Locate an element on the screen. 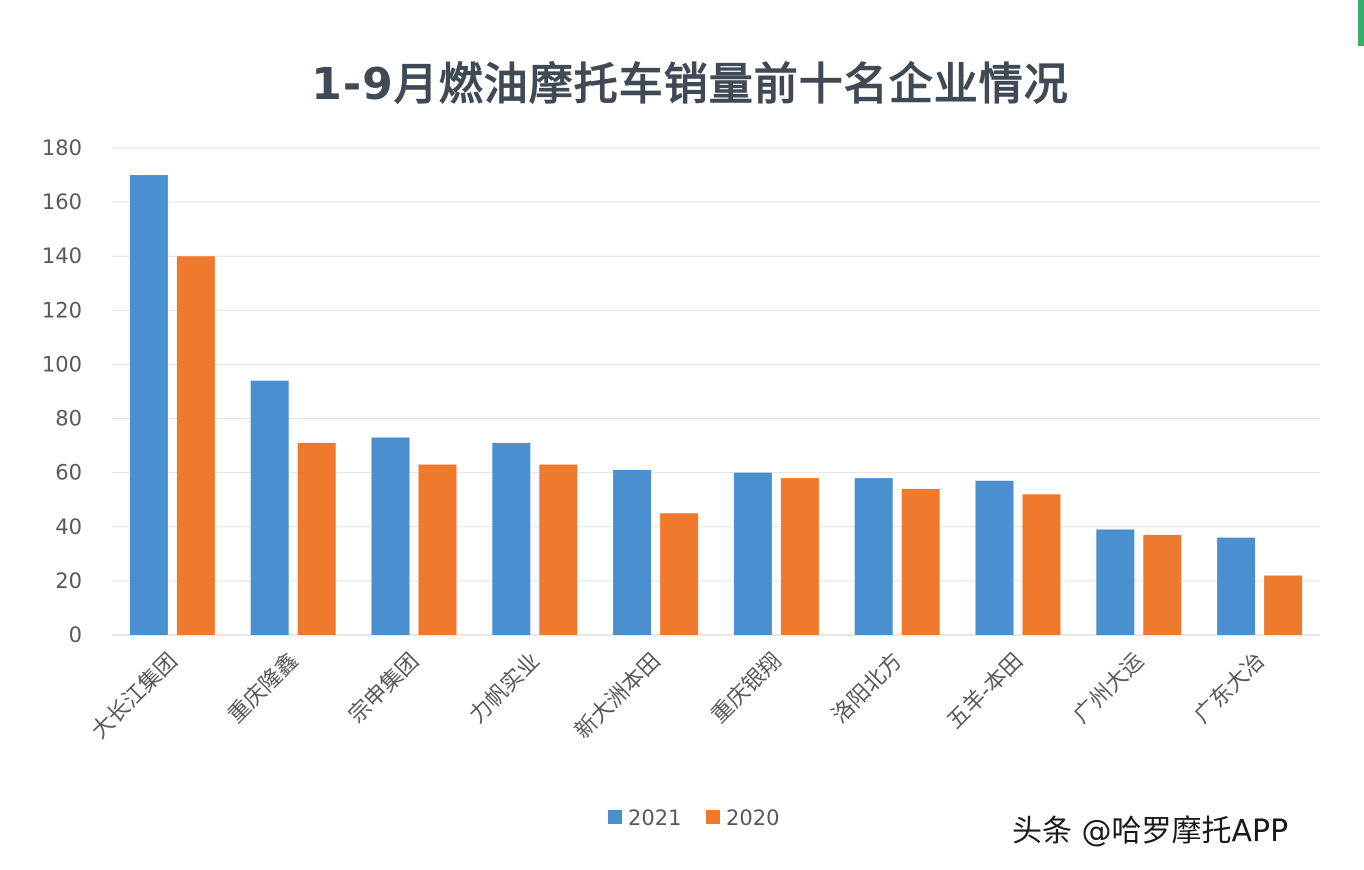  x-category-label: 重庆隆鑫 is located at coordinates (264, 689).